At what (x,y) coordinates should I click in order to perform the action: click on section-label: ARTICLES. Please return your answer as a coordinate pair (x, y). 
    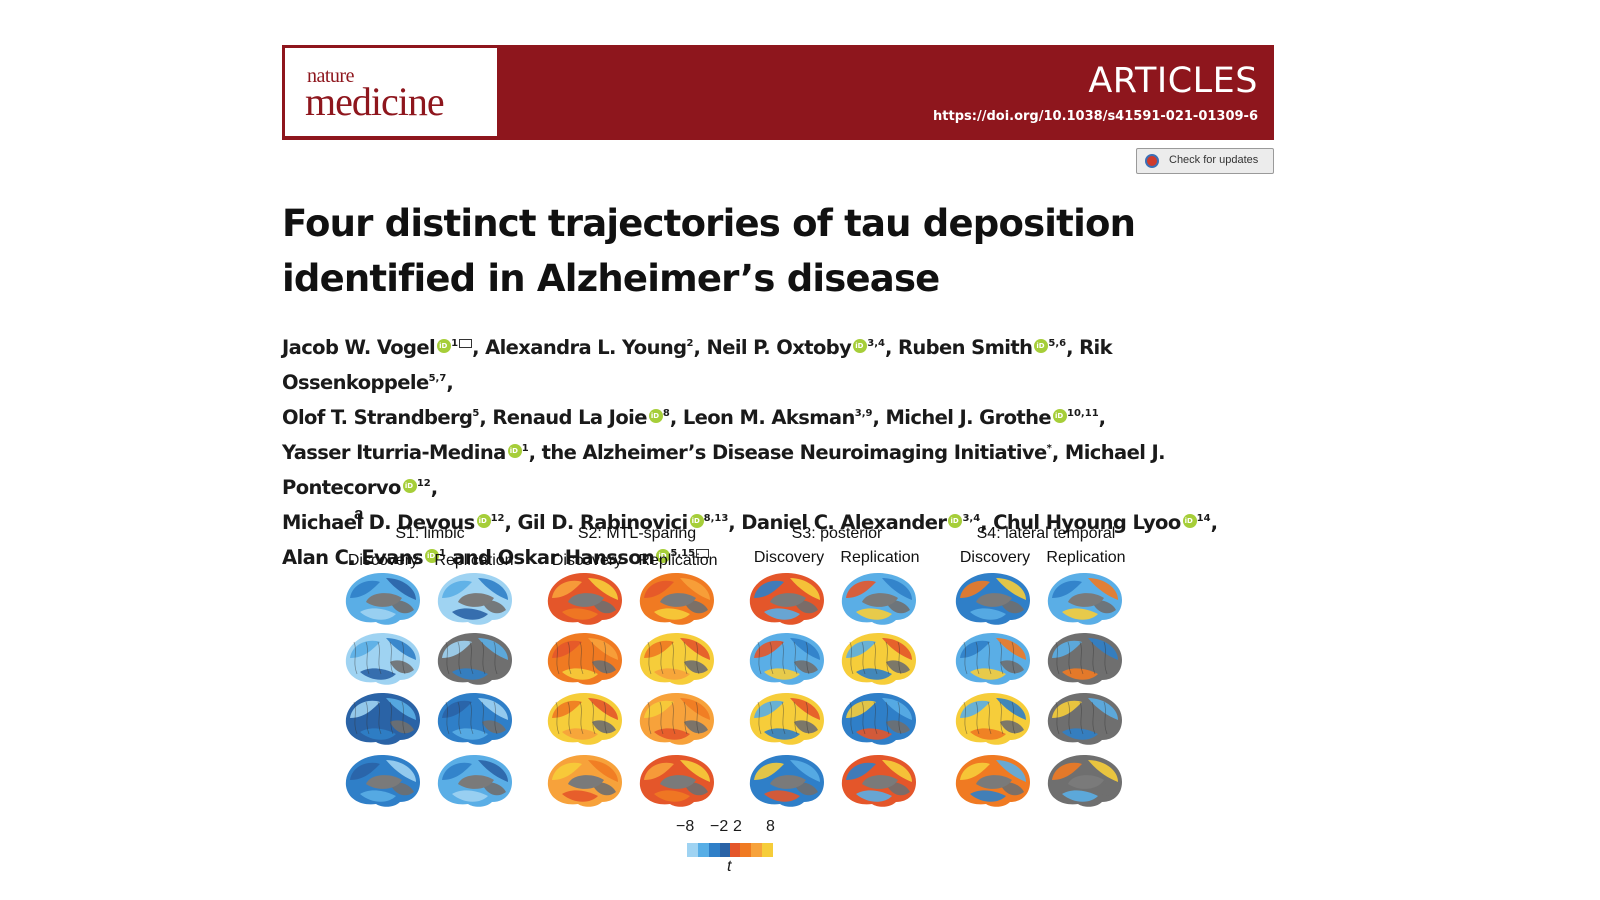
    Looking at the image, I should click on (1173, 81).